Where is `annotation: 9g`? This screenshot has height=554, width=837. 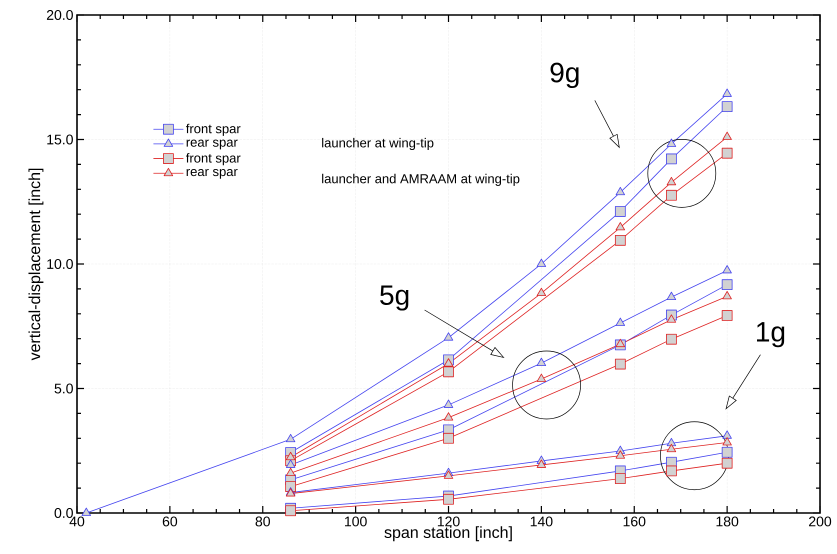 annotation: 9g is located at coordinates (564, 75).